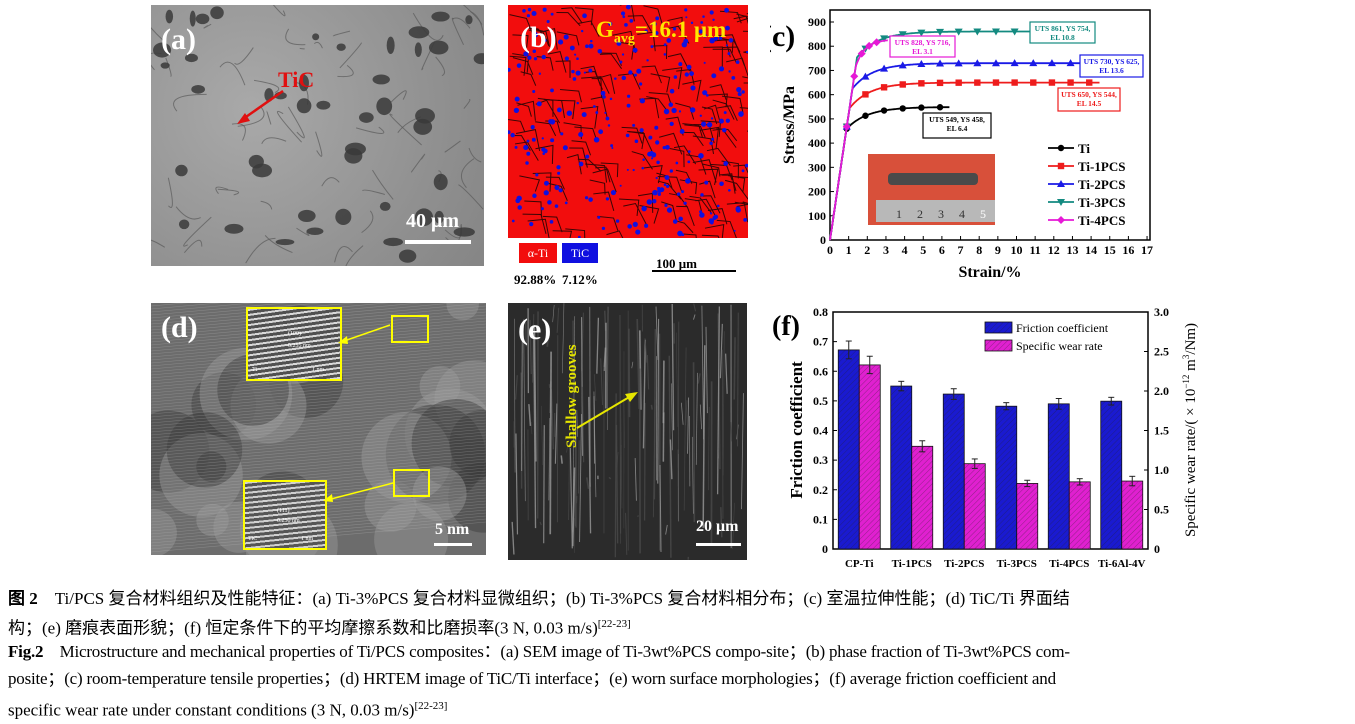 The image size is (1355, 724). Describe the element at coordinates (538, 38) in the screenshot. I see `panel-label-b: (b)` at that location.